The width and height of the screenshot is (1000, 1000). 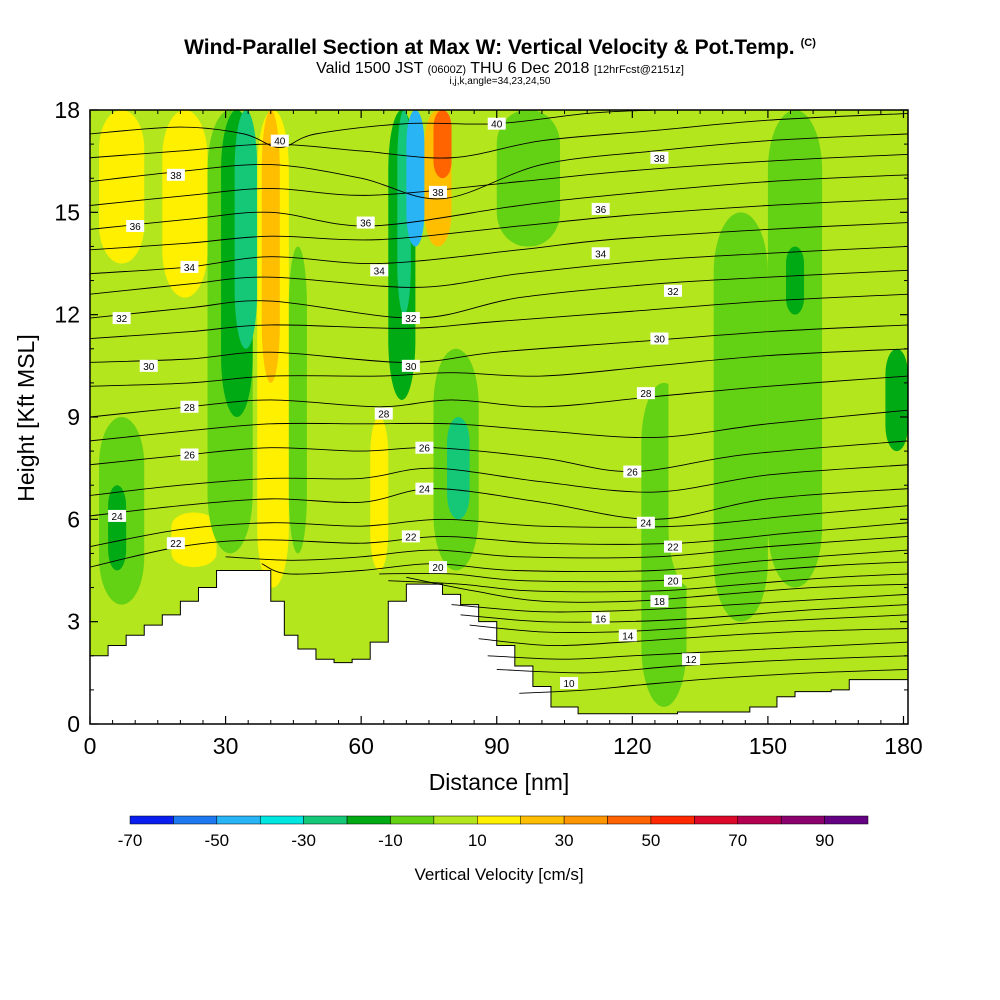 What do you see at coordinates (824, 840) in the screenshot?
I see `colorbar-tick-label: 90` at bounding box center [824, 840].